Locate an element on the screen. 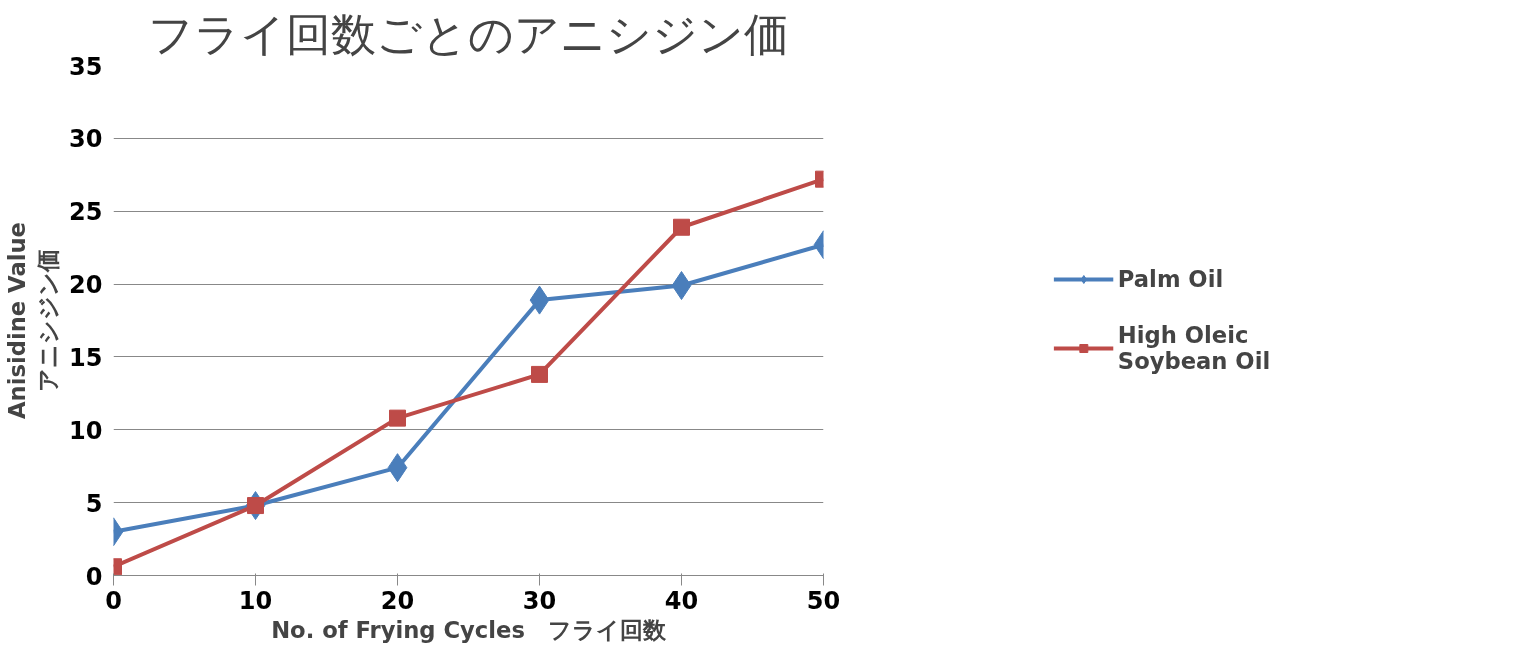  x-tick-label: 50 is located at coordinates (823, 600).